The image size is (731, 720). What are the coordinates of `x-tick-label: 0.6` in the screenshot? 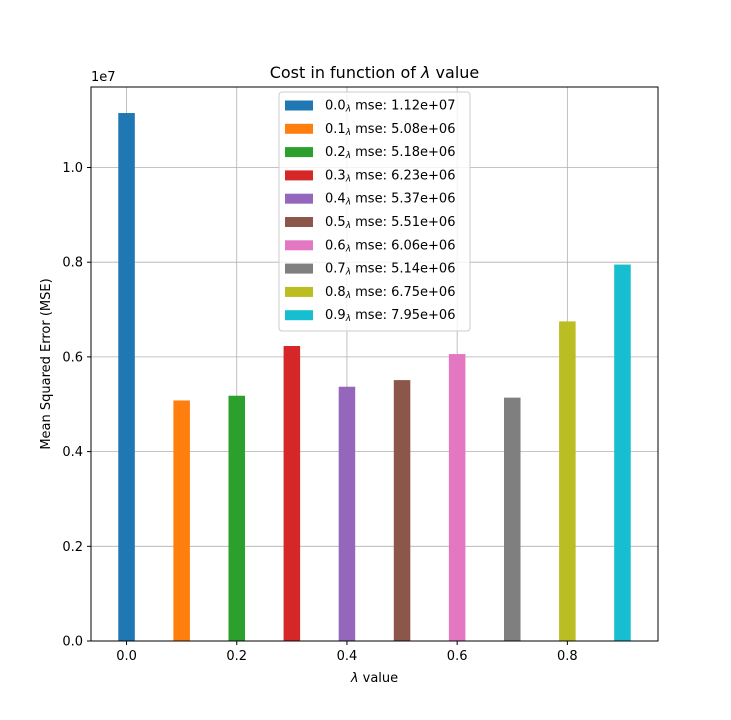 It's located at (457, 656).